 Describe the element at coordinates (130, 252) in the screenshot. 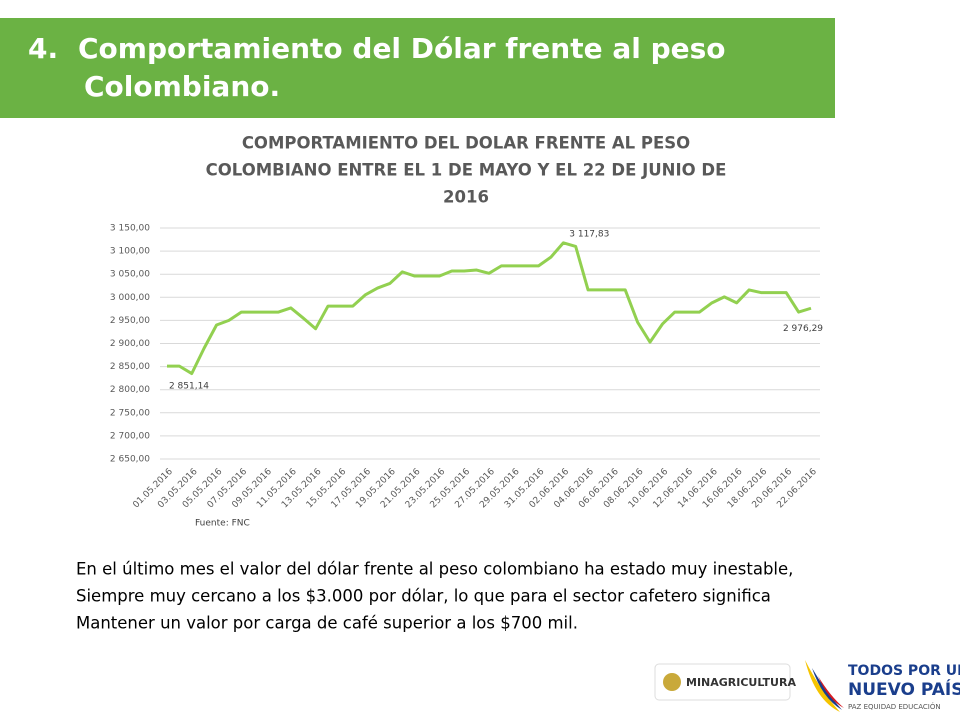

I see `y-tick-label: 3 100,00` at that location.